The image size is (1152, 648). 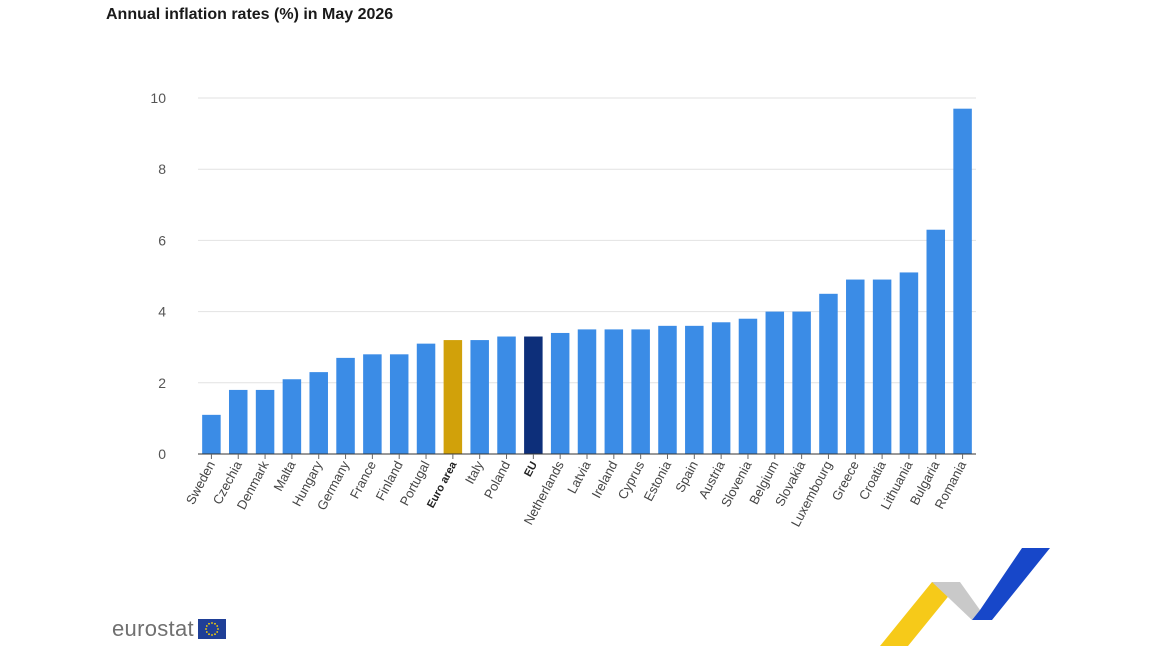 What do you see at coordinates (560, 393) in the screenshot?
I see `bar-netherlands` at bounding box center [560, 393].